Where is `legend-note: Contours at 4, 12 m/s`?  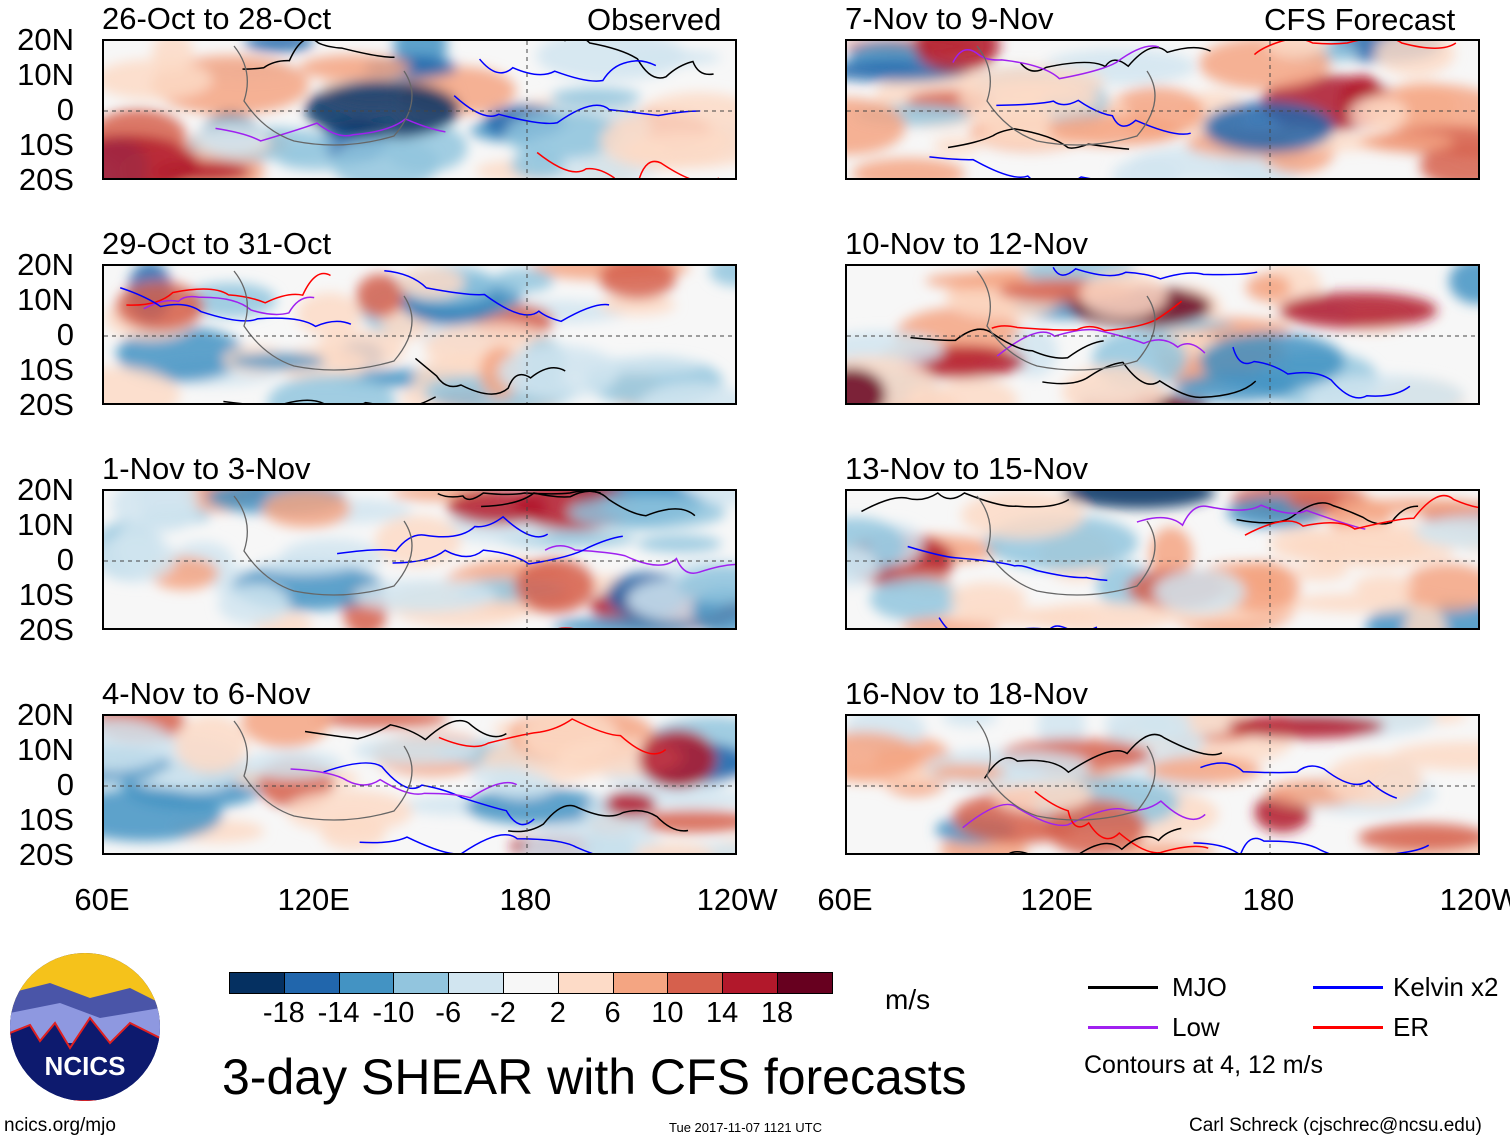 legend-note: Contours at 4, 12 m/s is located at coordinates (1204, 1065).